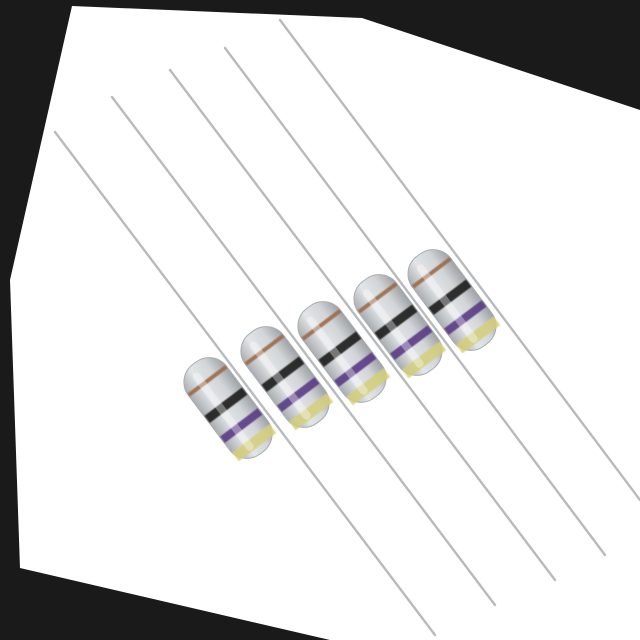  Describe the element at coordinates (226, 405) in the screenshot. I see `resistor-1-black-band` at that location.